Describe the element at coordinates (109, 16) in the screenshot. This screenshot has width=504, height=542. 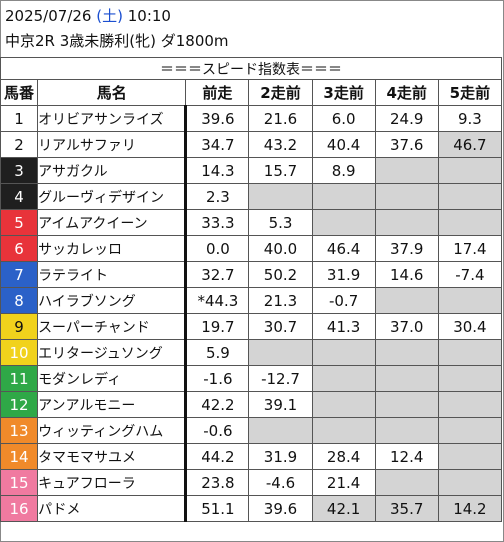
I see `race-weekday: (土)` at that location.